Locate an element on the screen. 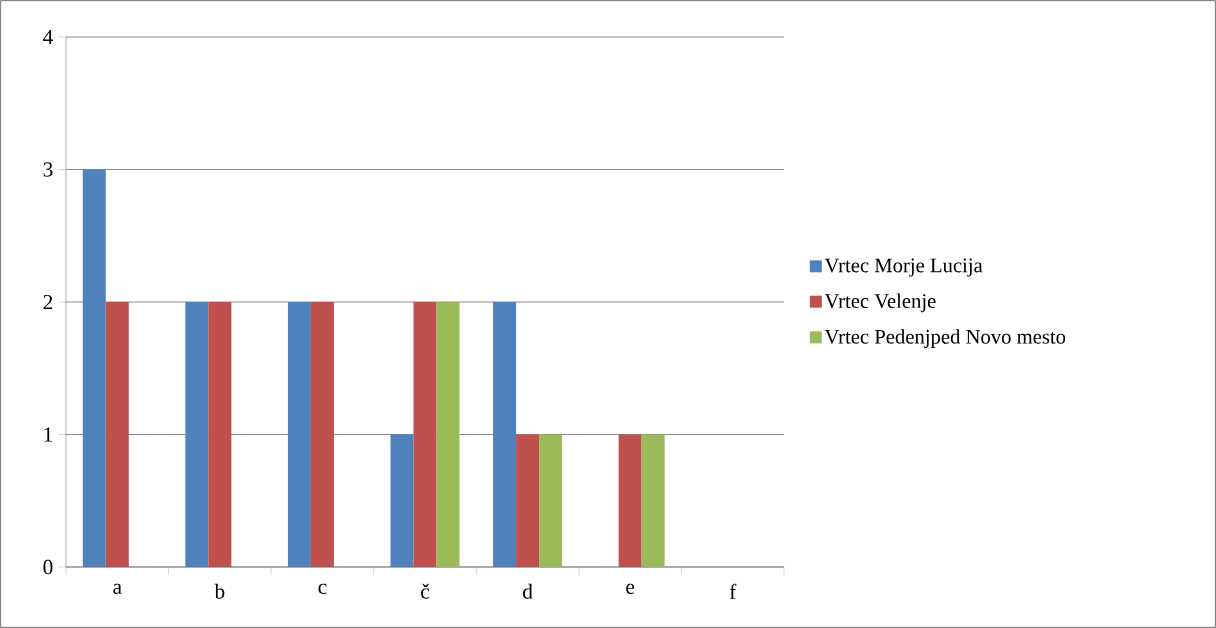 This screenshot has height=628, width=1216. y-tick-label: 1 is located at coordinates (48, 434).